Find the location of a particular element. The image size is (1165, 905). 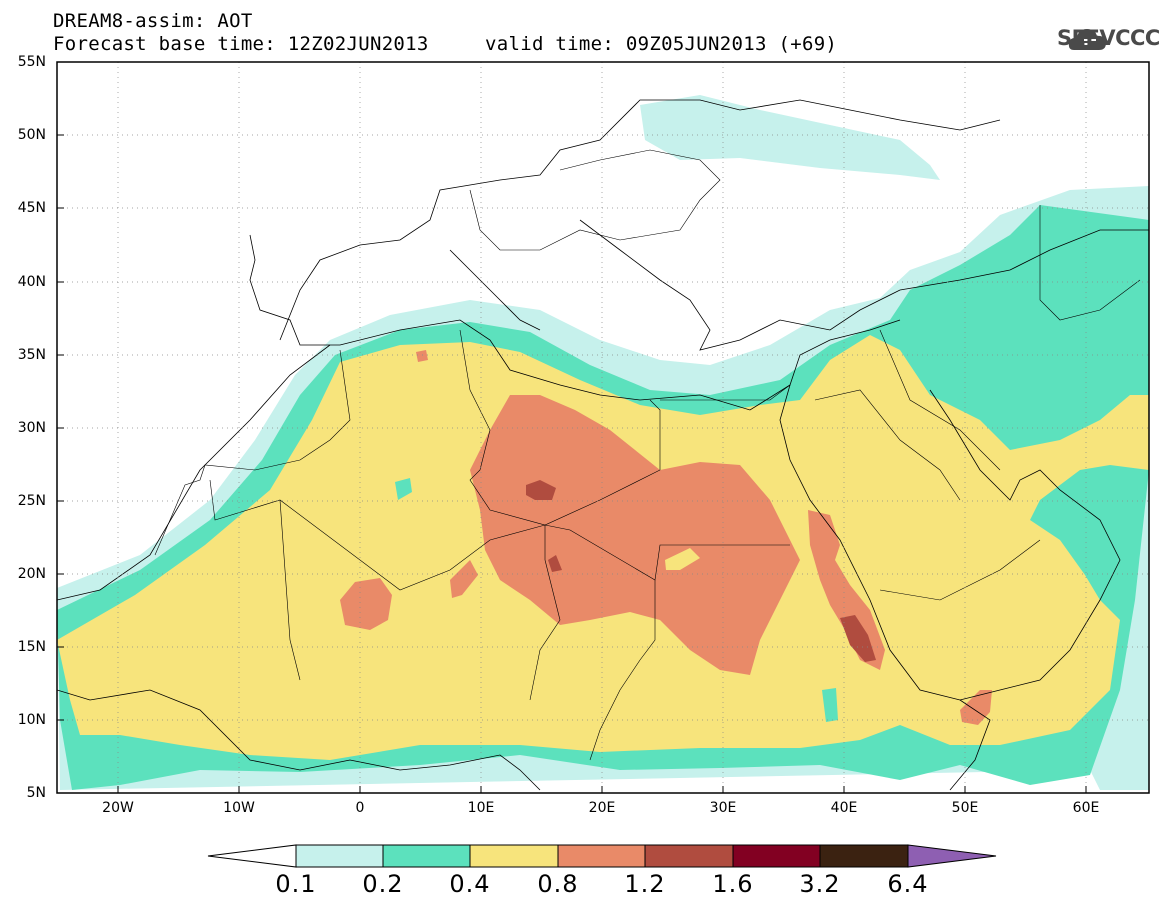

colorbar is located at coordinates (602, 856).